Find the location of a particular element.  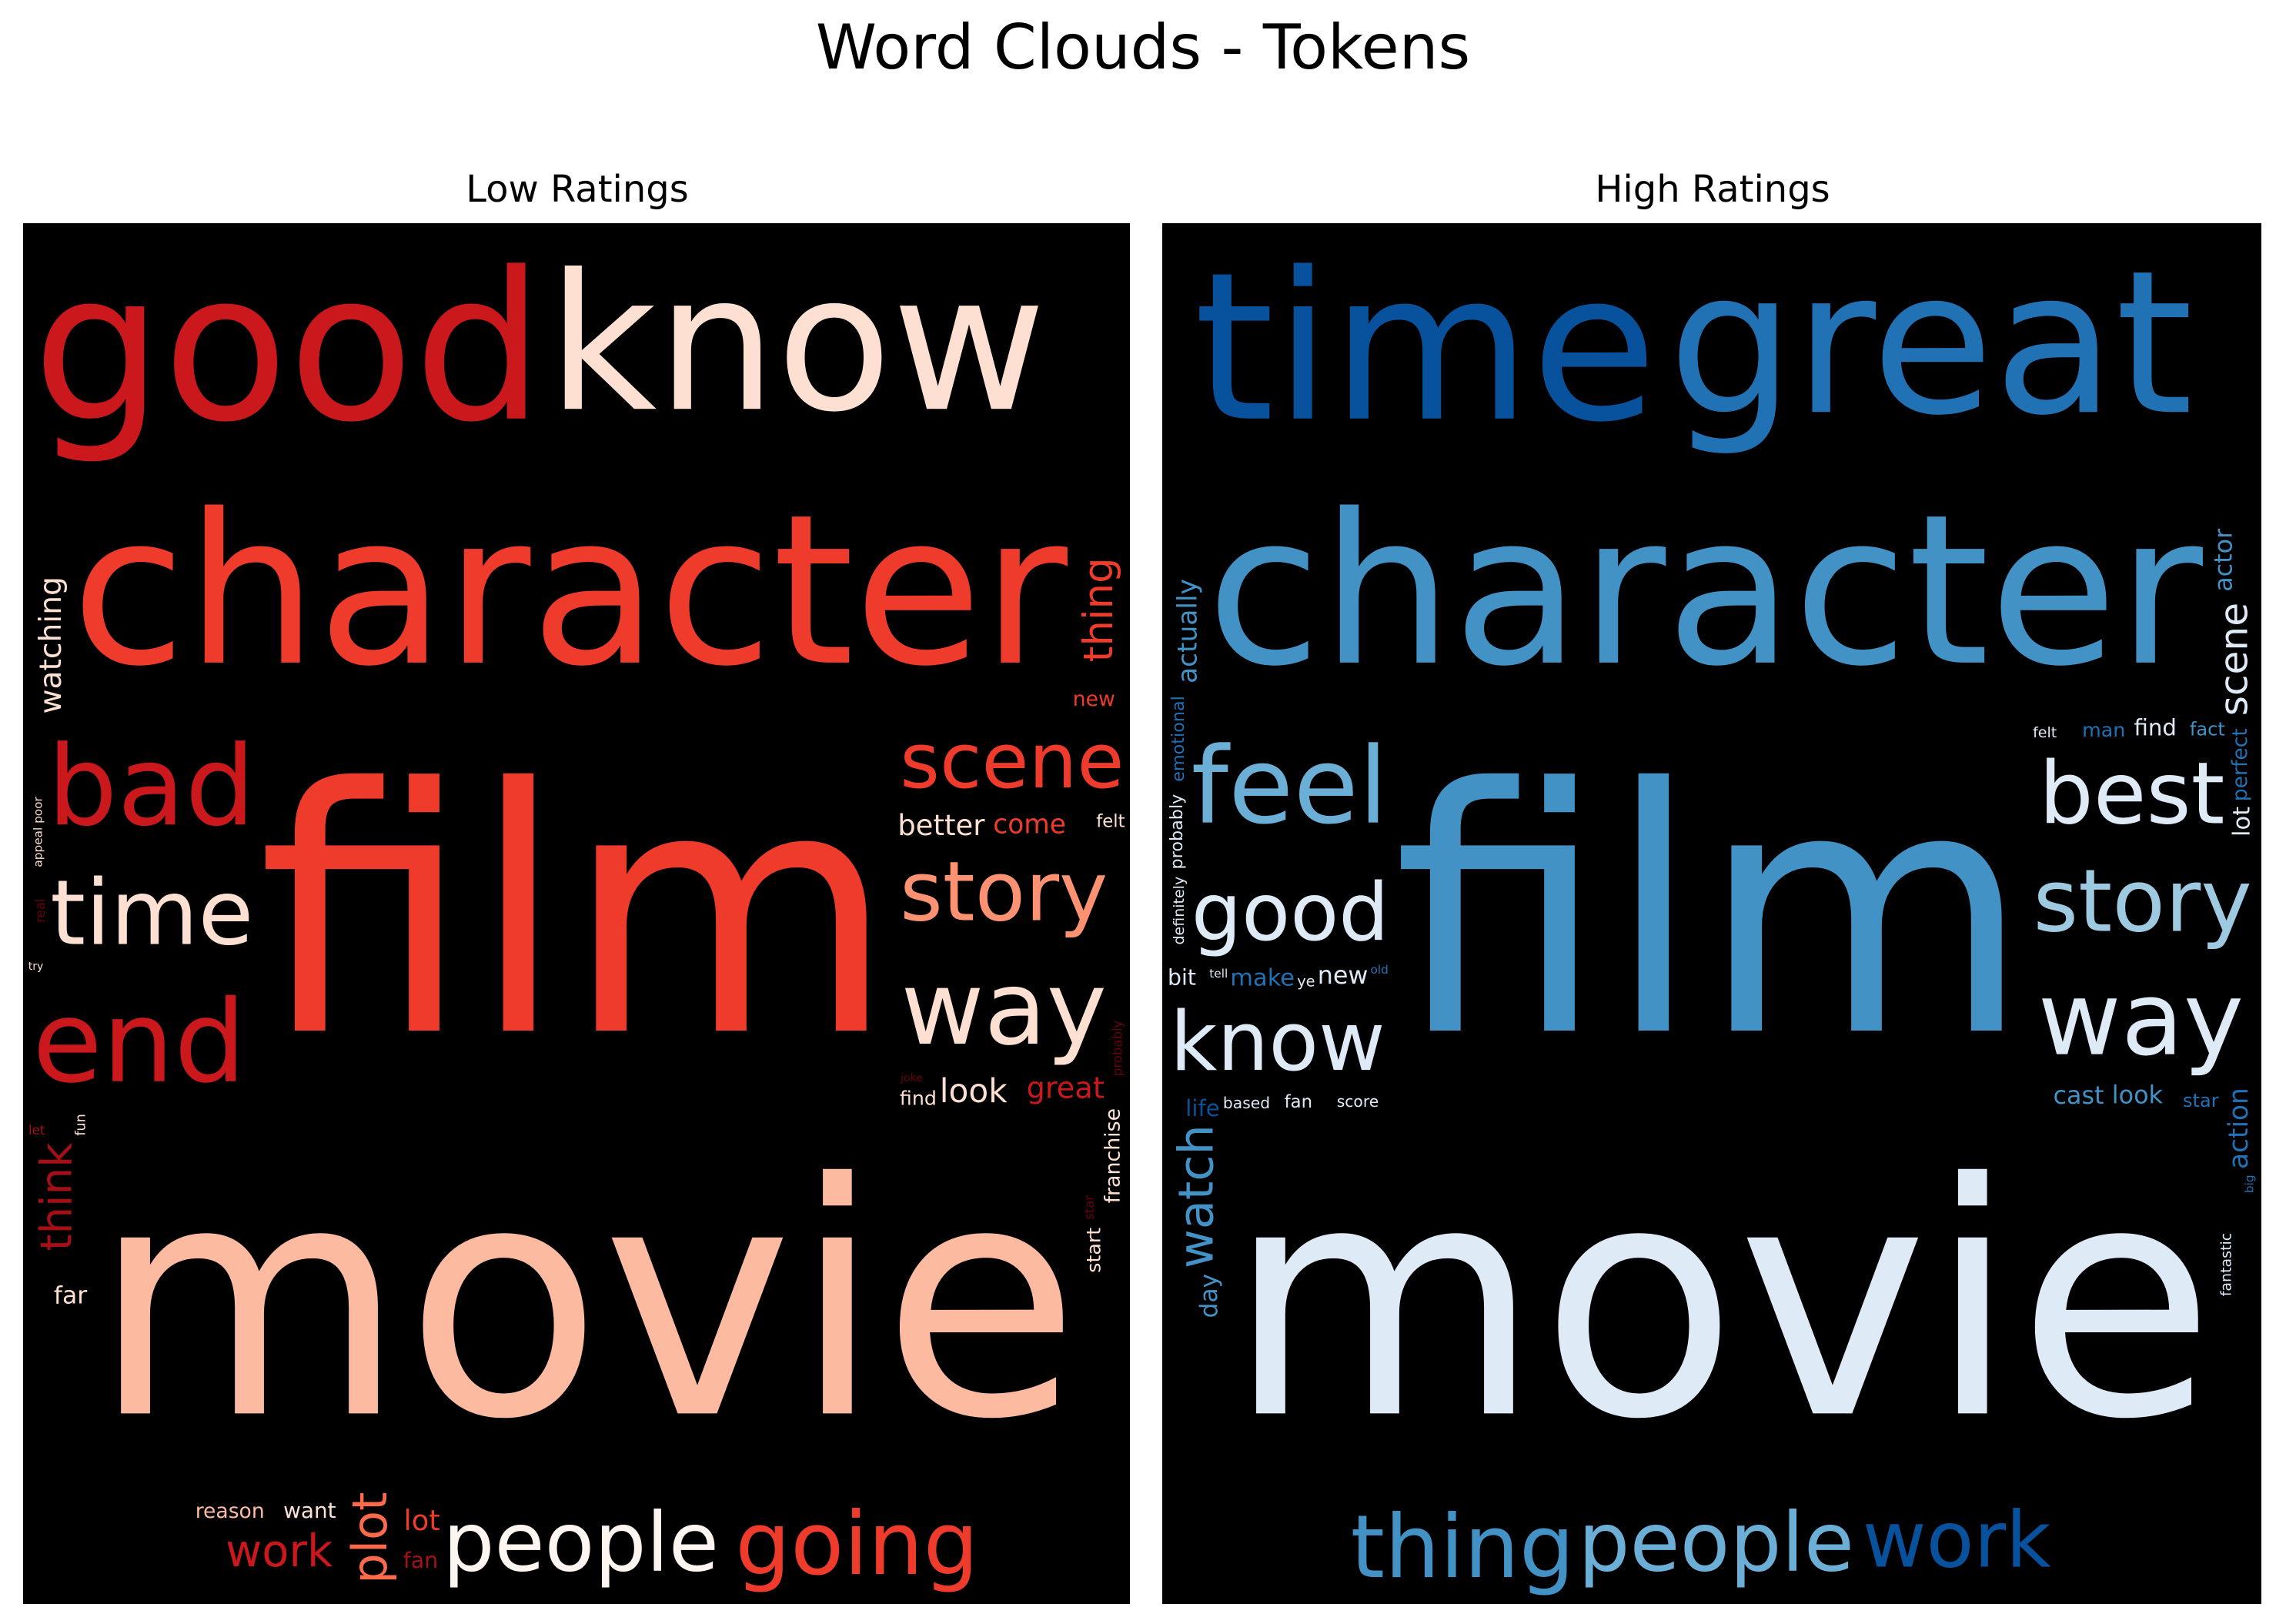

word-low-story: story is located at coordinates (1004, 892).